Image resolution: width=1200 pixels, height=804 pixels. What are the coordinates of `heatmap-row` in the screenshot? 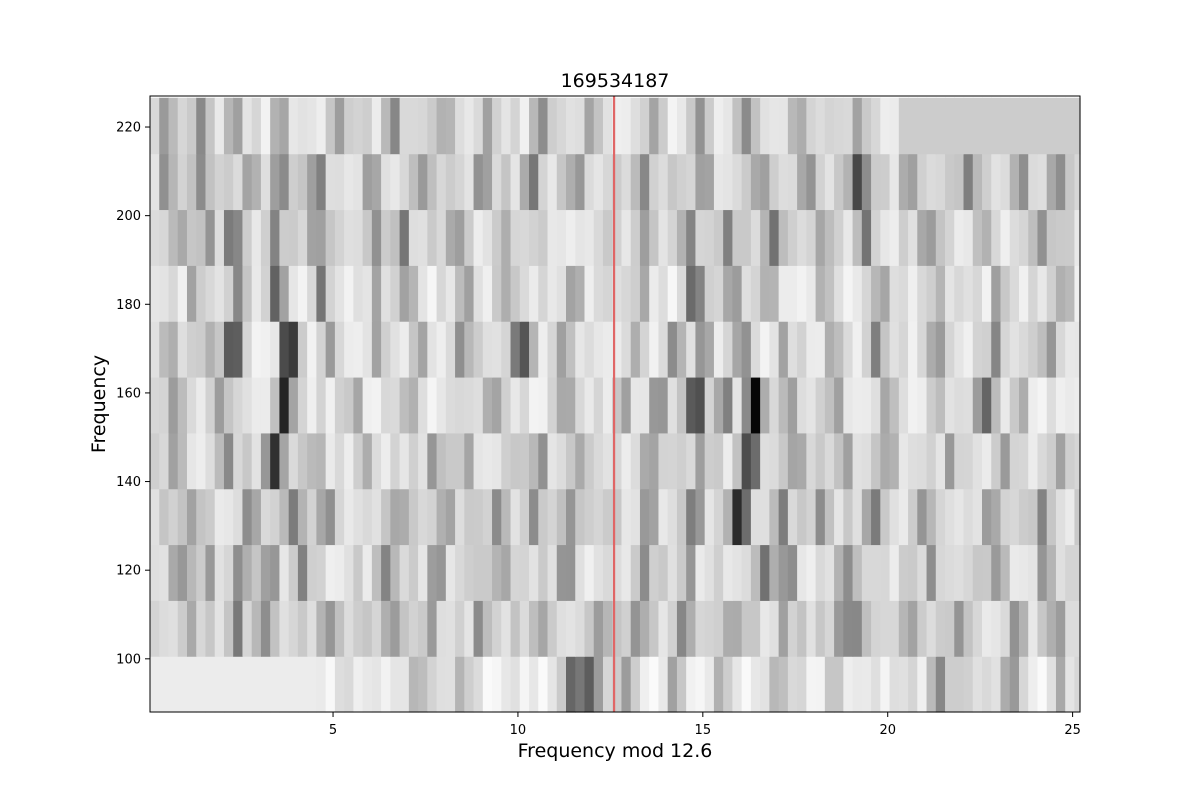 It's located at (615, 405).